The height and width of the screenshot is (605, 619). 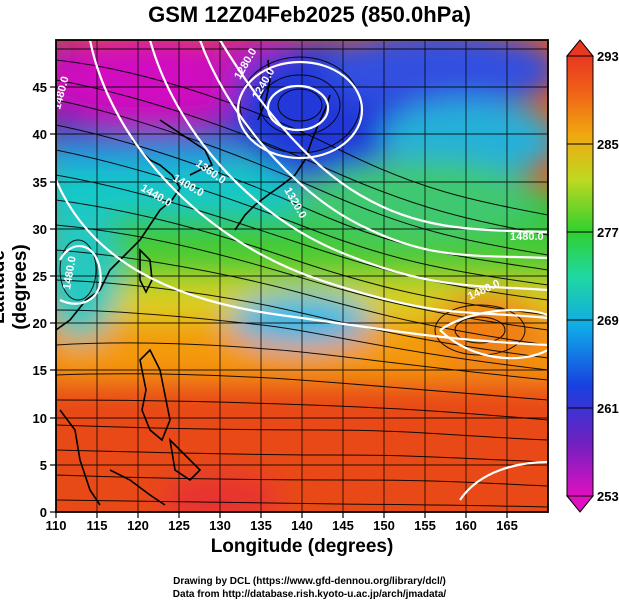 What do you see at coordinates (302, 525) in the screenshot?
I see `x-tick-label: 140` at bounding box center [302, 525].